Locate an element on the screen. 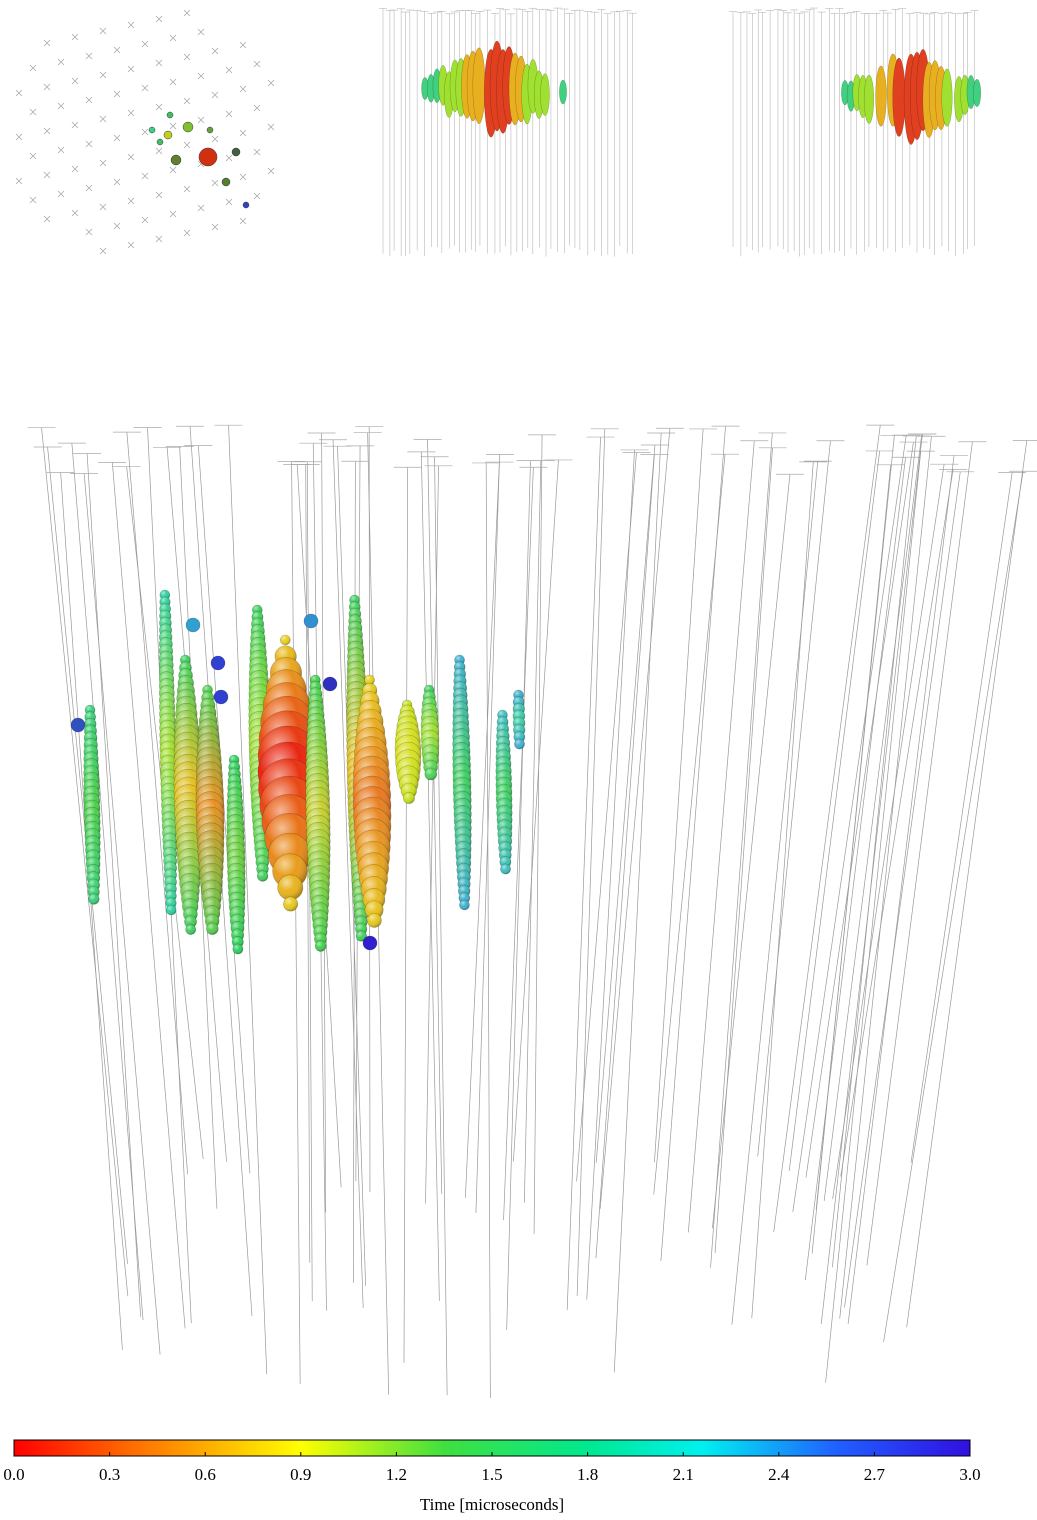  colorbar-tick-label: 1.2 is located at coordinates (396, 1474).